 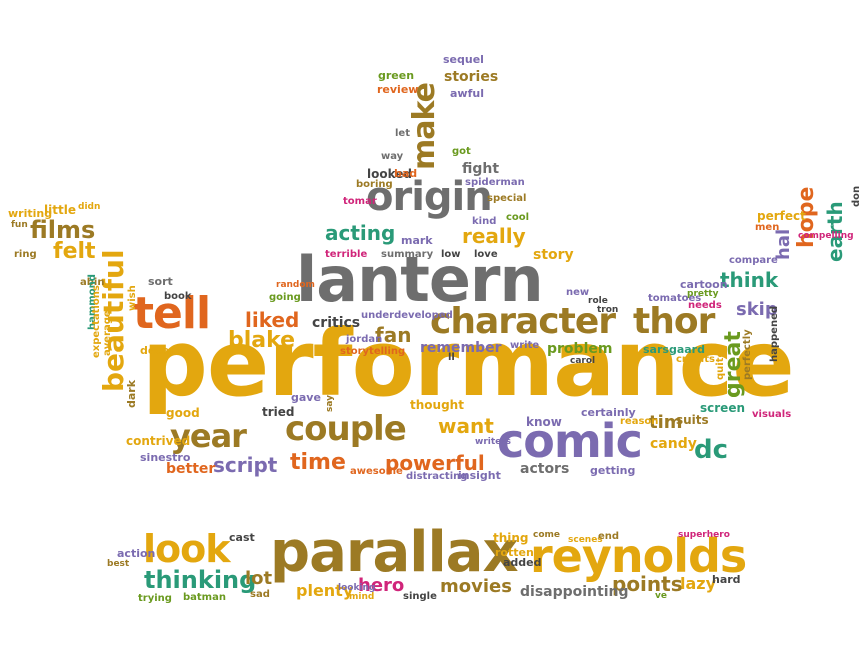 What do you see at coordinates (396, 75) in the screenshot?
I see `word-green: green` at bounding box center [396, 75].